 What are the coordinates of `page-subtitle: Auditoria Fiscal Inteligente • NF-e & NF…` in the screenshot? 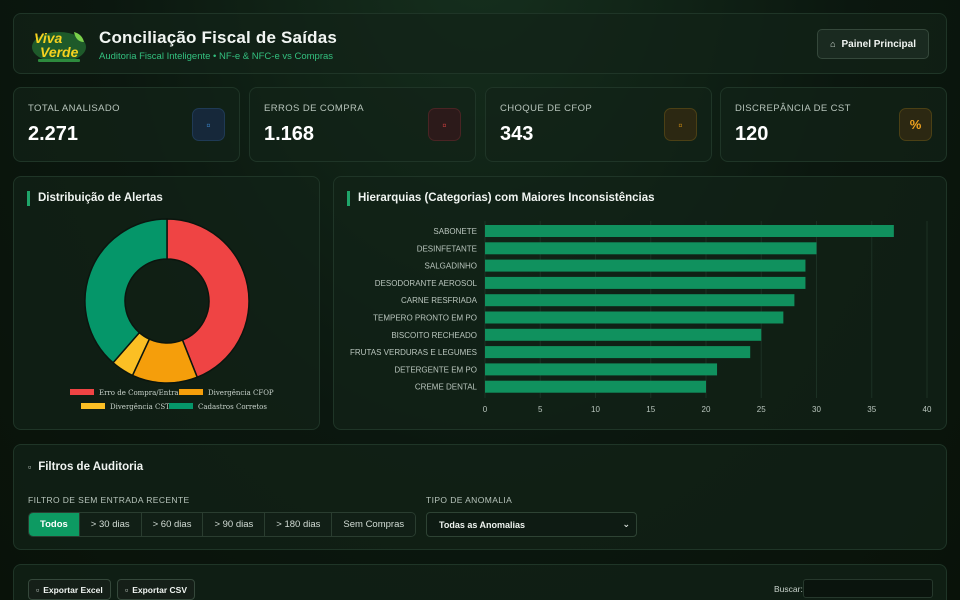 It's located at (216, 56).